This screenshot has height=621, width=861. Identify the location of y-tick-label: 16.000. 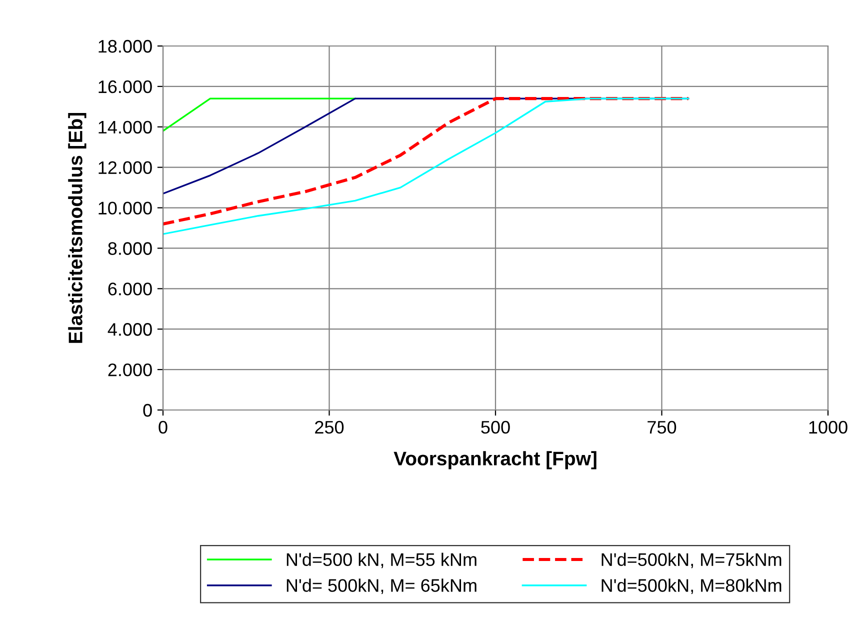
(125, 87).